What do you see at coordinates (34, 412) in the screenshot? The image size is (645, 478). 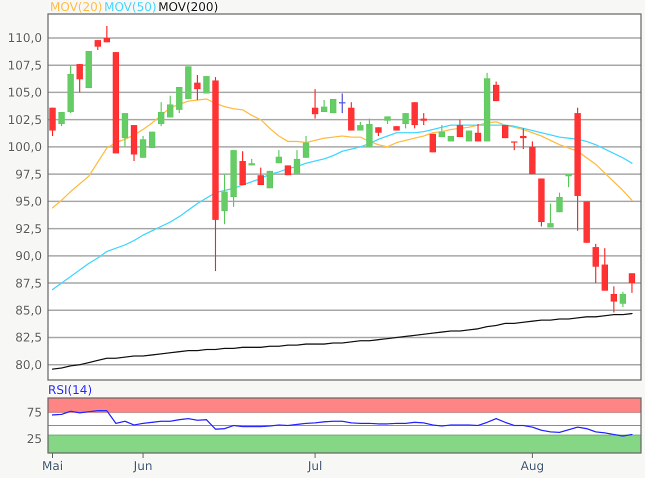 I see `y-tick-label: 75` at bounding box center [34, 412].